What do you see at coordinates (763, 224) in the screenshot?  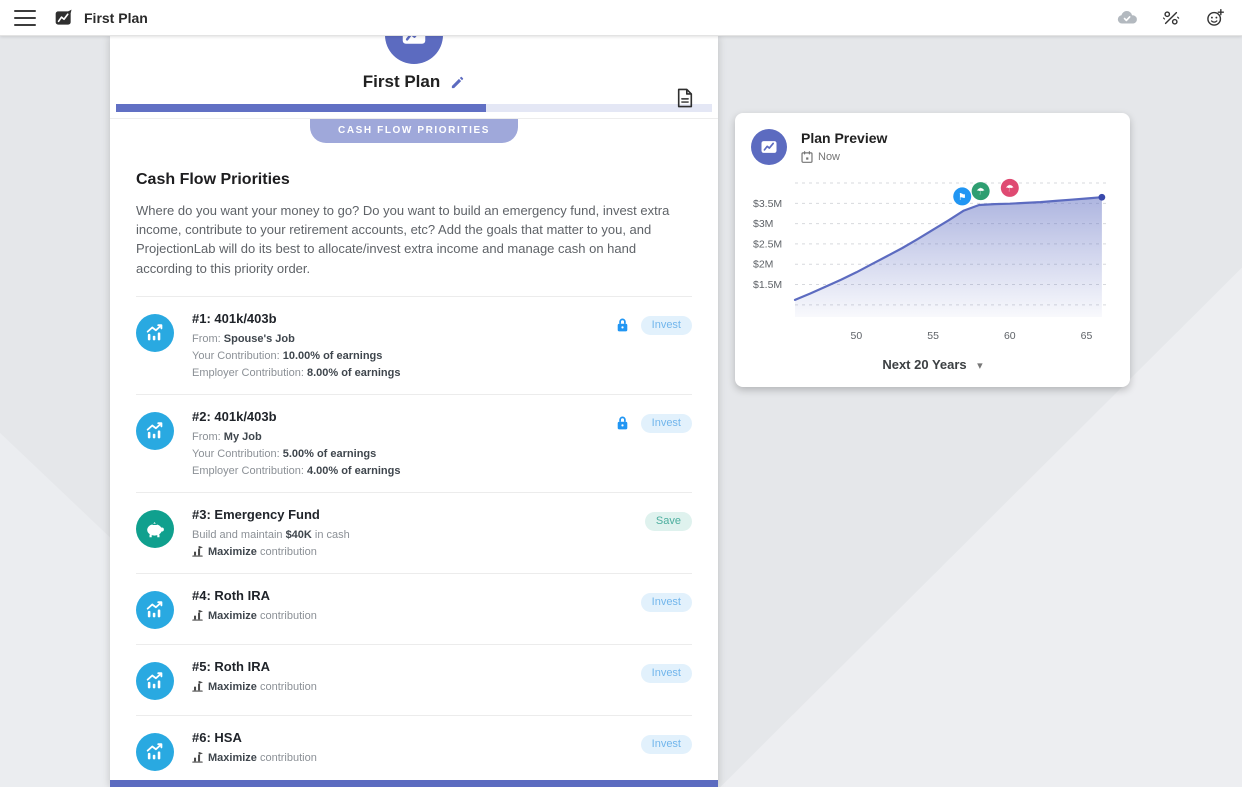 I see `svg-text: $3M` at bounding box center [763, 224].